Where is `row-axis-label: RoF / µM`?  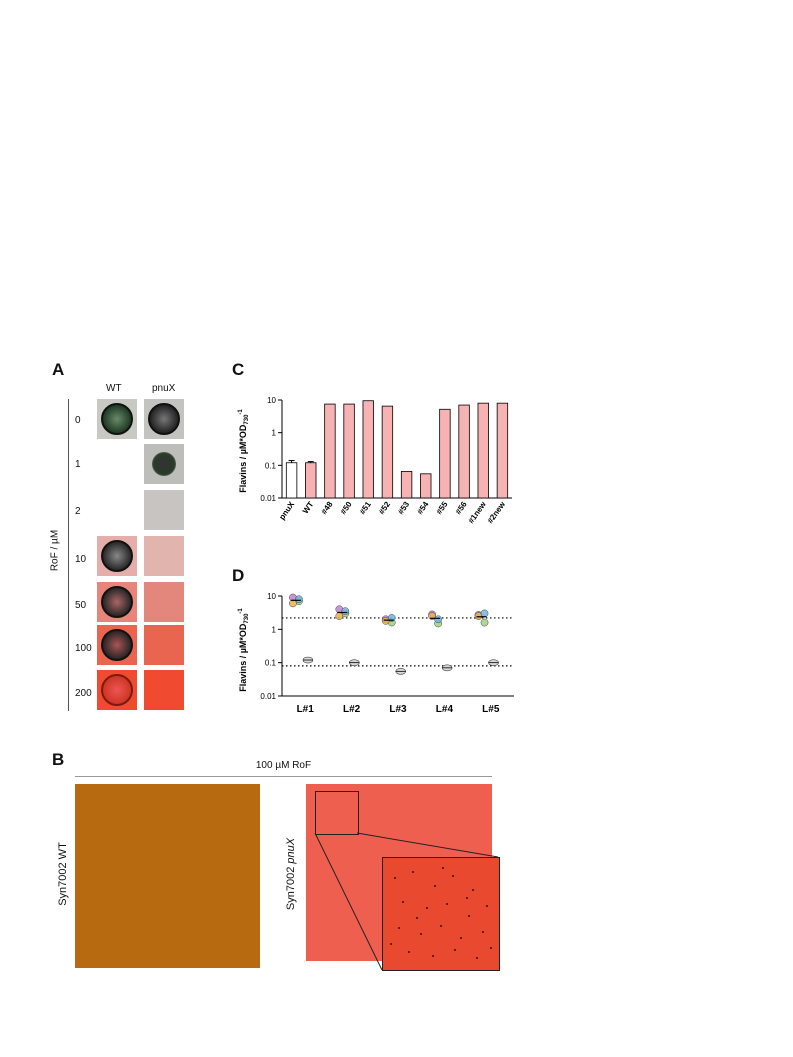
row-axis-label: RoF / µM is located at coordinates (55, 550).